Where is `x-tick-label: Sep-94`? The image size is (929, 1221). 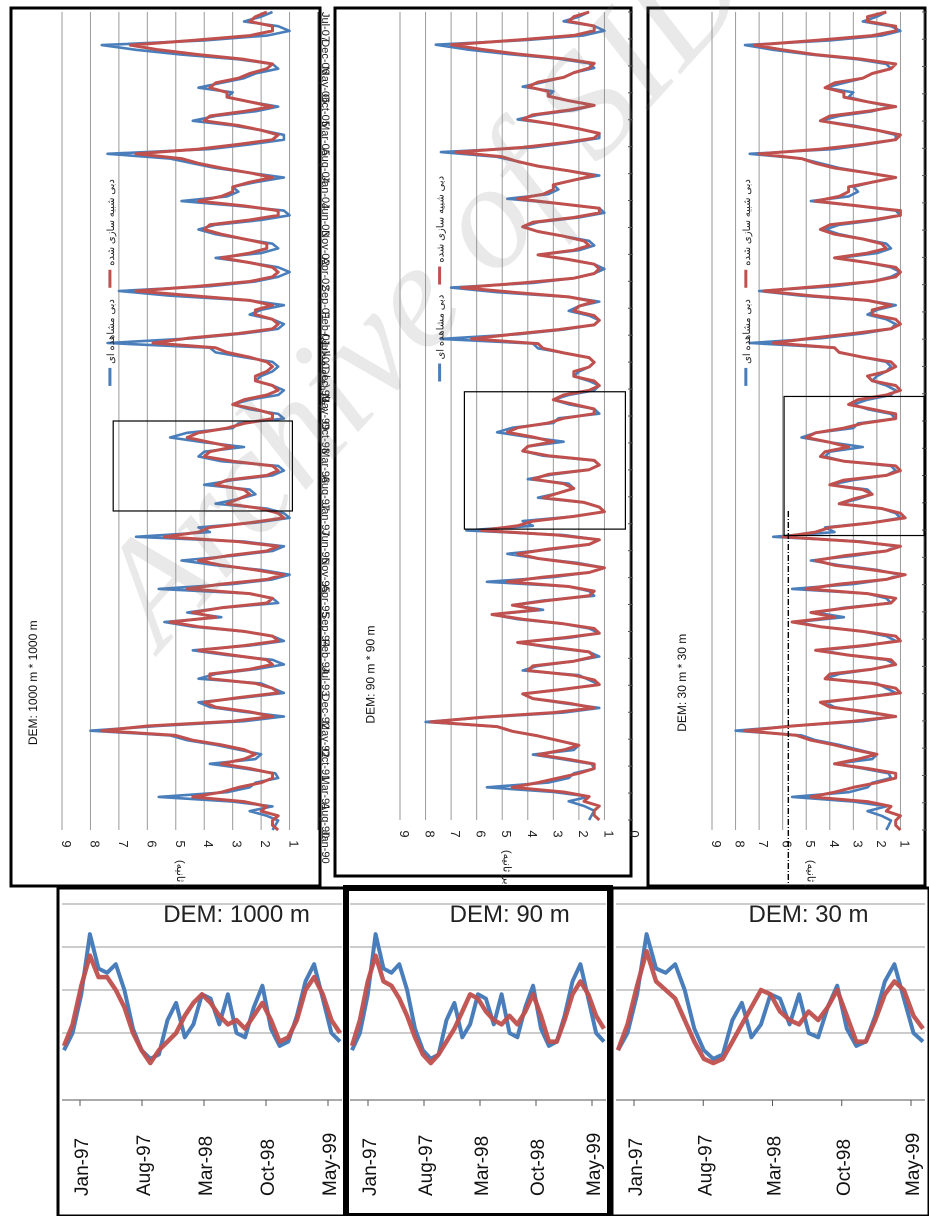 x-tick-label: Sep-94 is located at coordinates (325, 629).